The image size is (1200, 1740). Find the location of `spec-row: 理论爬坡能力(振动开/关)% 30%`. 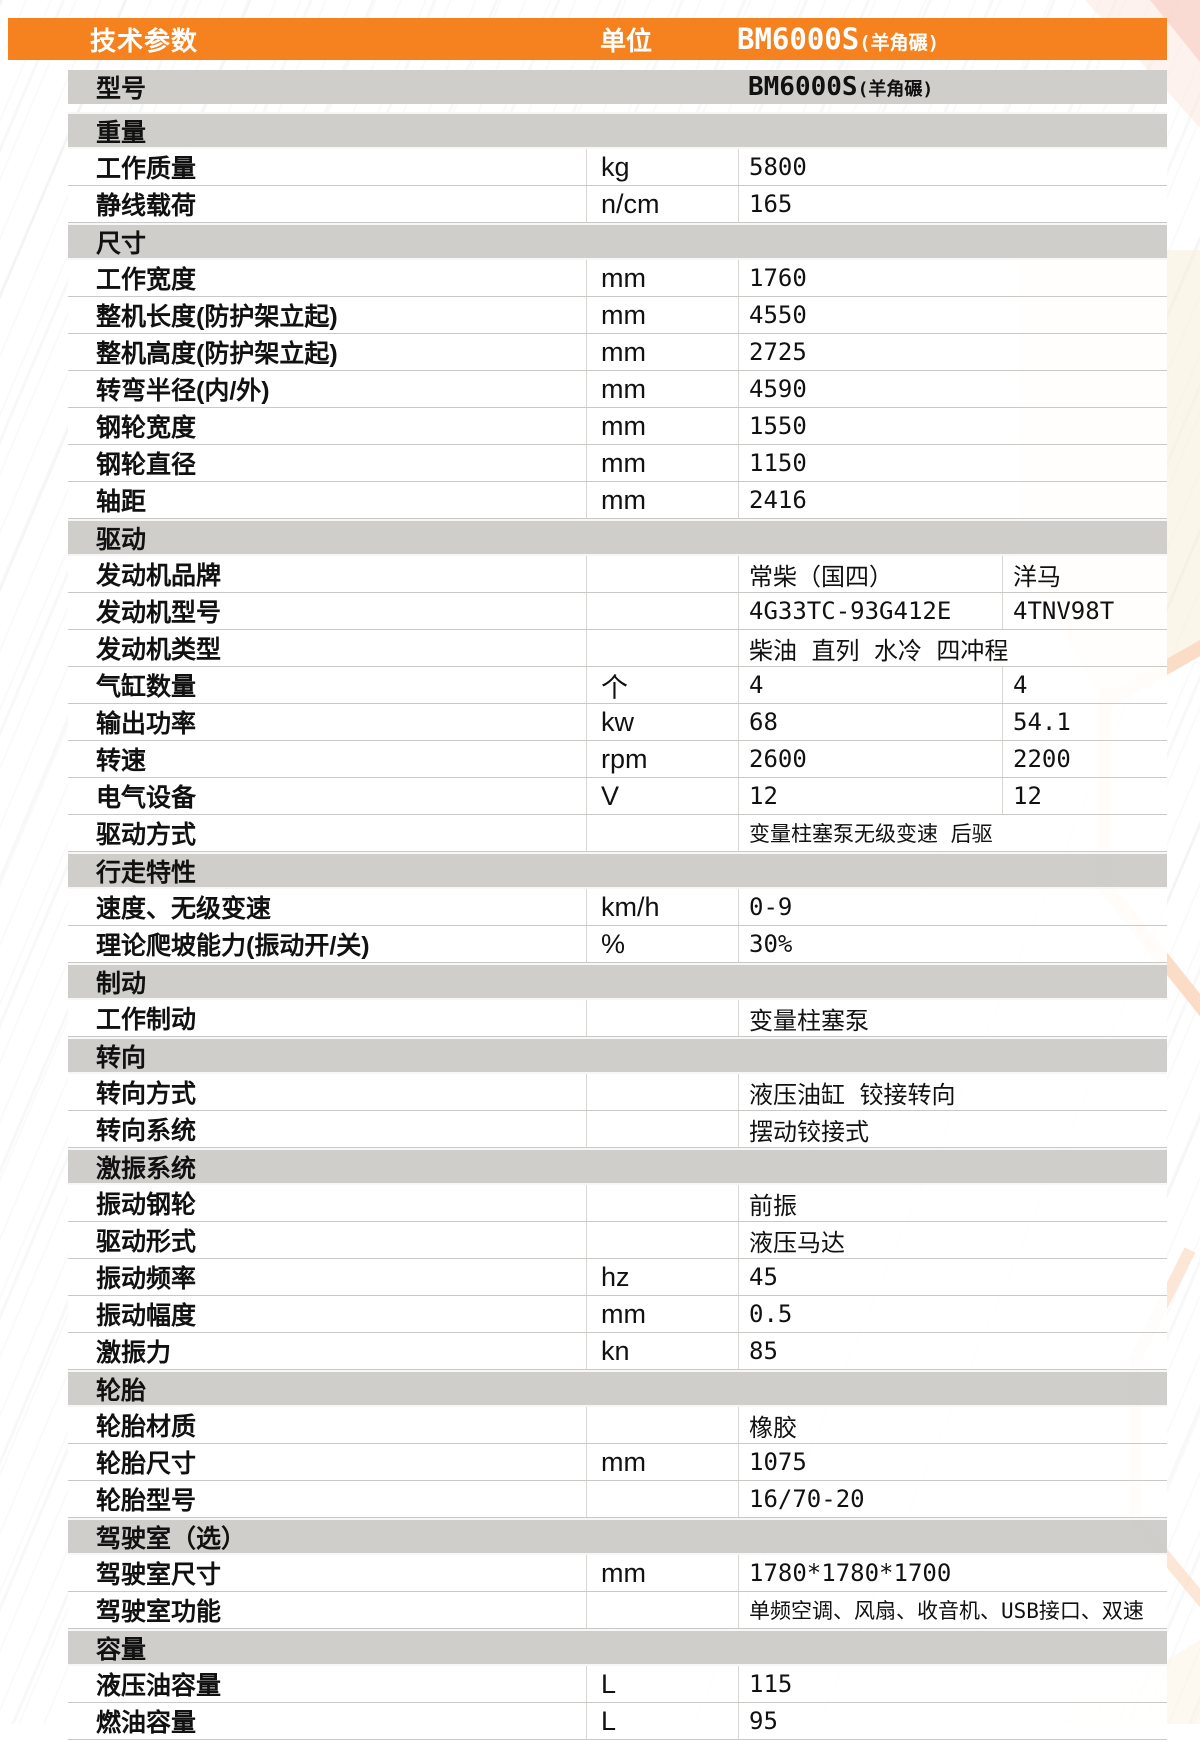

spec-row: 理论爬坡能力(振动开/关)% 30% is located at coordinates (617, 944).